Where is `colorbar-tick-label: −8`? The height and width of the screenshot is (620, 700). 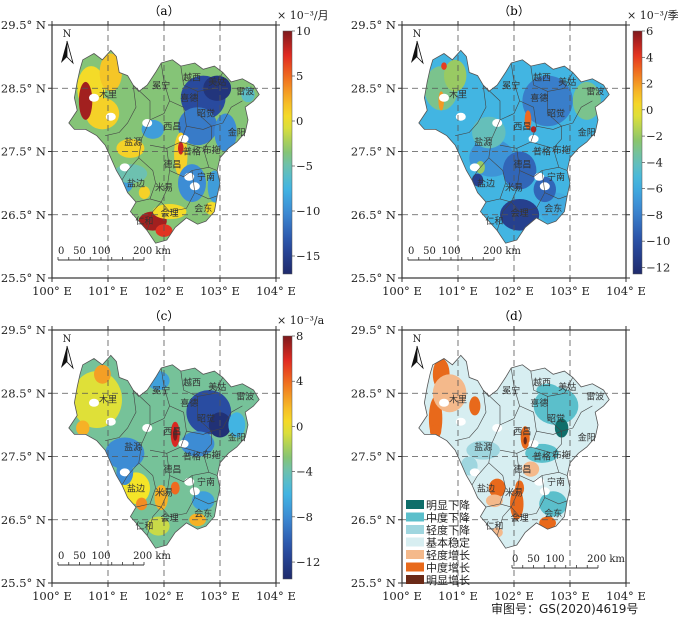
colorbar-tick-label: −8 is located at coordinates (304, 517).